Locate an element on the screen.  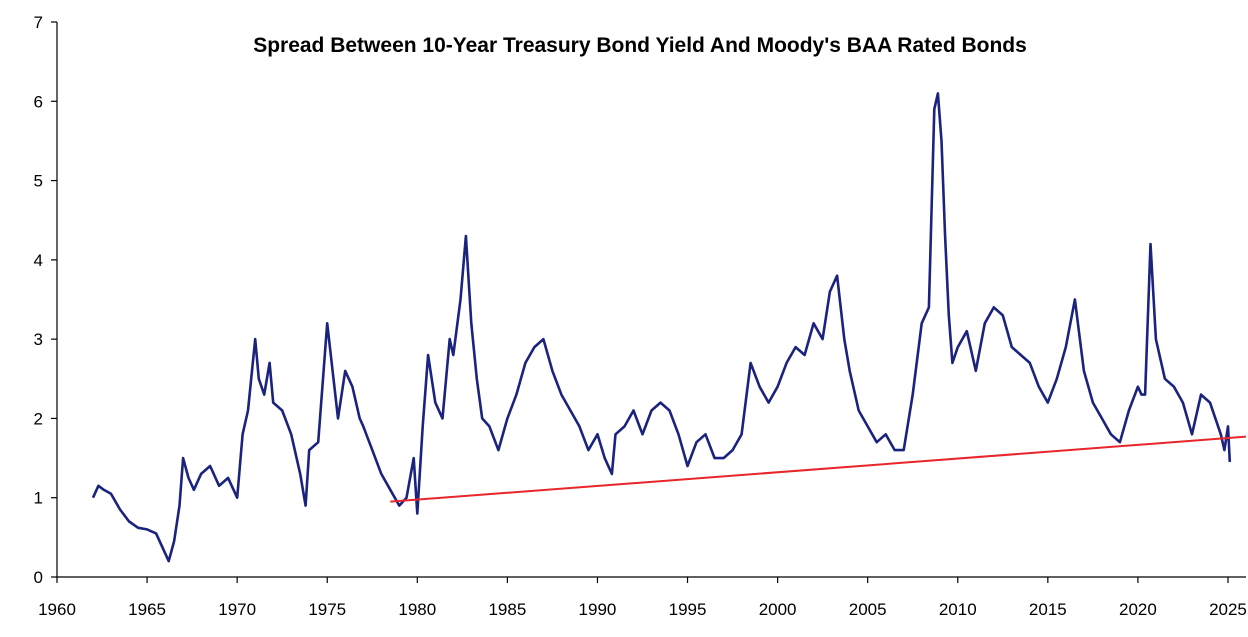
y-tick-label: 2 is located at coordinates (38, 418).